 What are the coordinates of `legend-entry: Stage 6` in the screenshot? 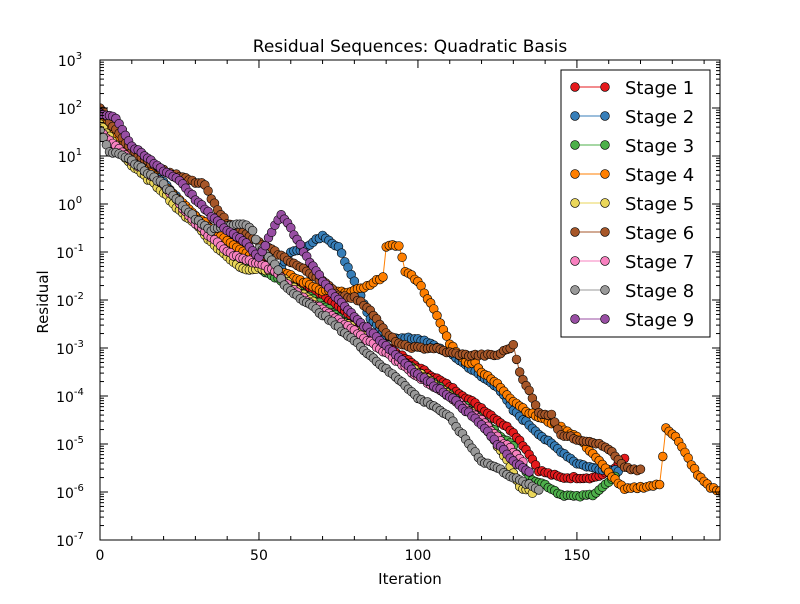 It's located at (632, 233).